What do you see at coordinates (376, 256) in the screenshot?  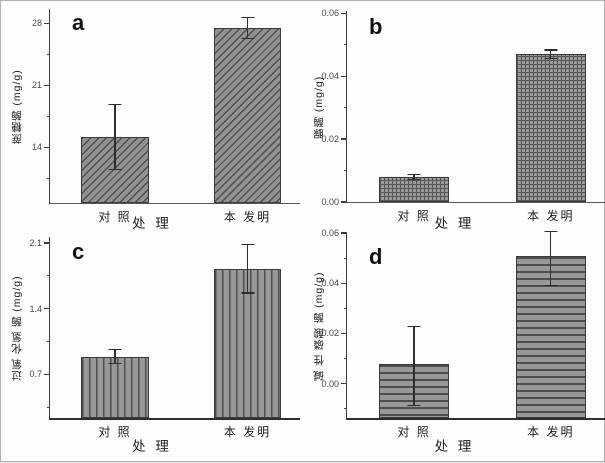 I see `panel-d-letter: d` at bounding box center [376, 256].